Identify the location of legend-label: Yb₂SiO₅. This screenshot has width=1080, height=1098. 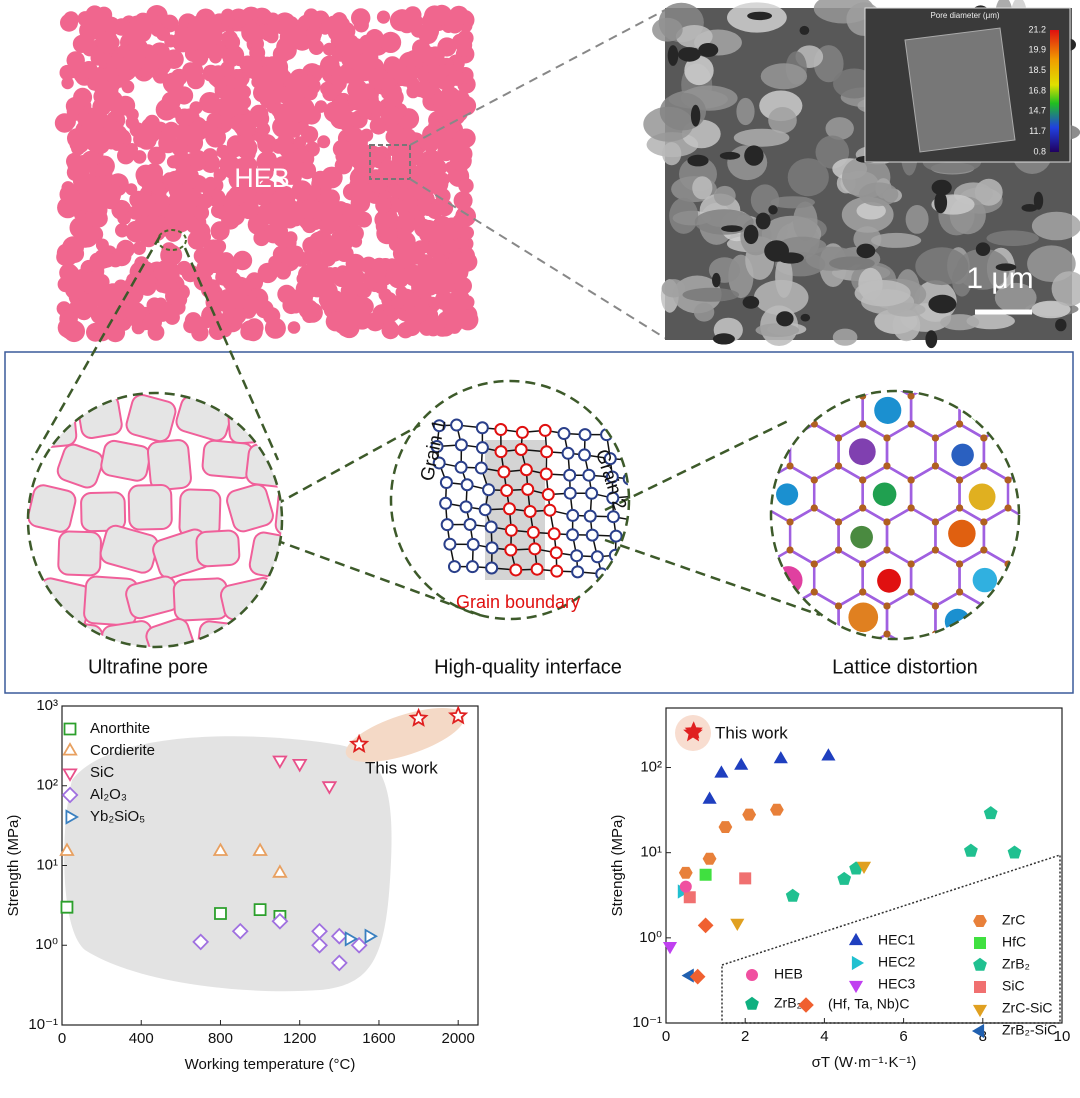
(117, 816).